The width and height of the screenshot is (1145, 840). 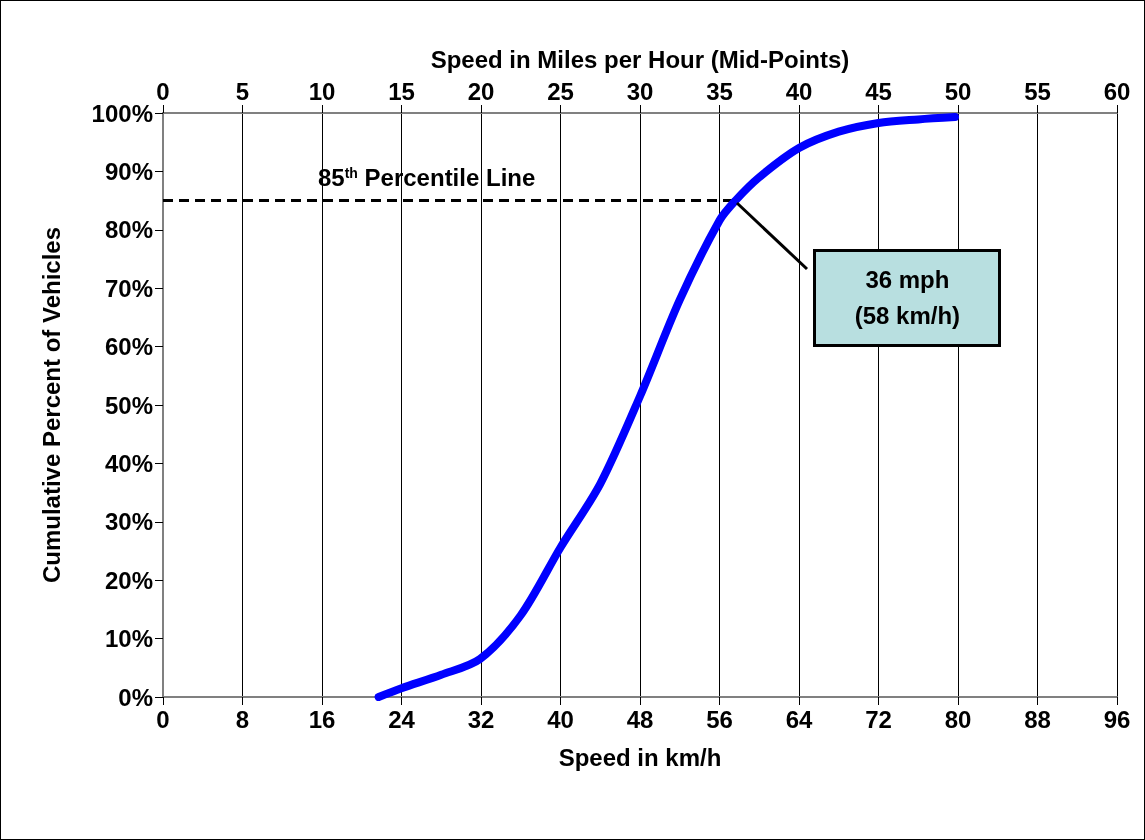 I want to click on y-tick-label: 70%, so click(x=128, y=288).